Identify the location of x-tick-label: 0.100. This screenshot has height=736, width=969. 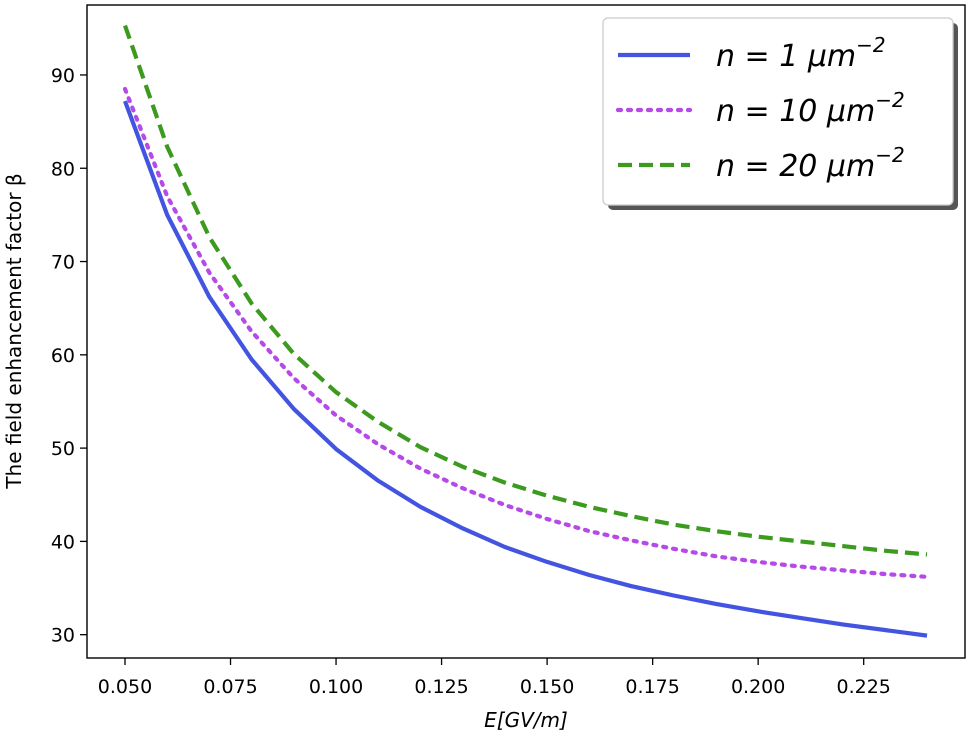
(336, 687).